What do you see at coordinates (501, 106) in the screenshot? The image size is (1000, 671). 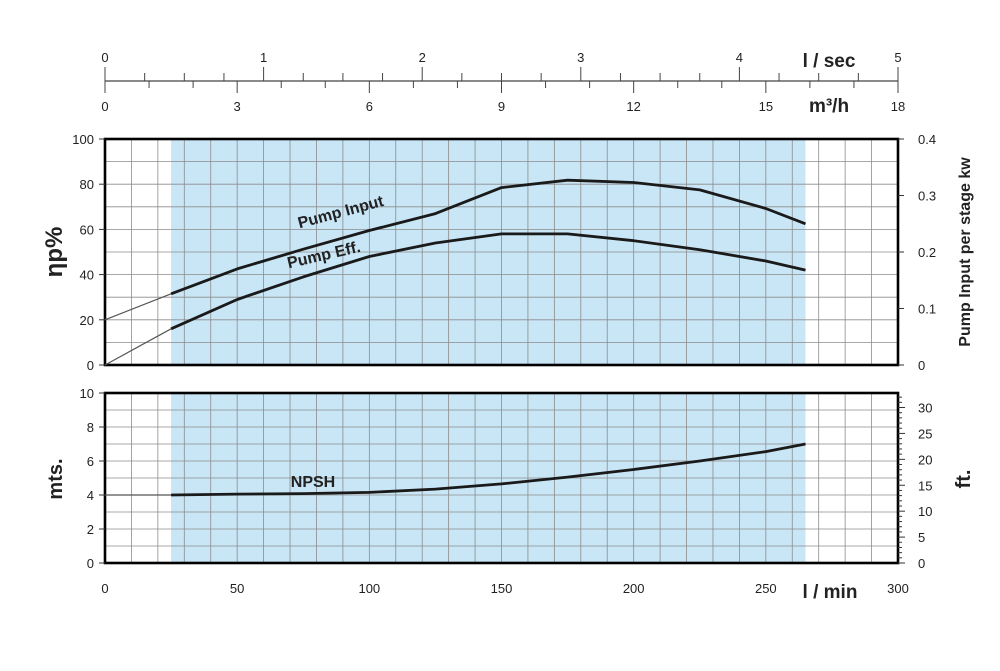 I see `m3h-tick-label: 9` at bounding box center [501, 106].